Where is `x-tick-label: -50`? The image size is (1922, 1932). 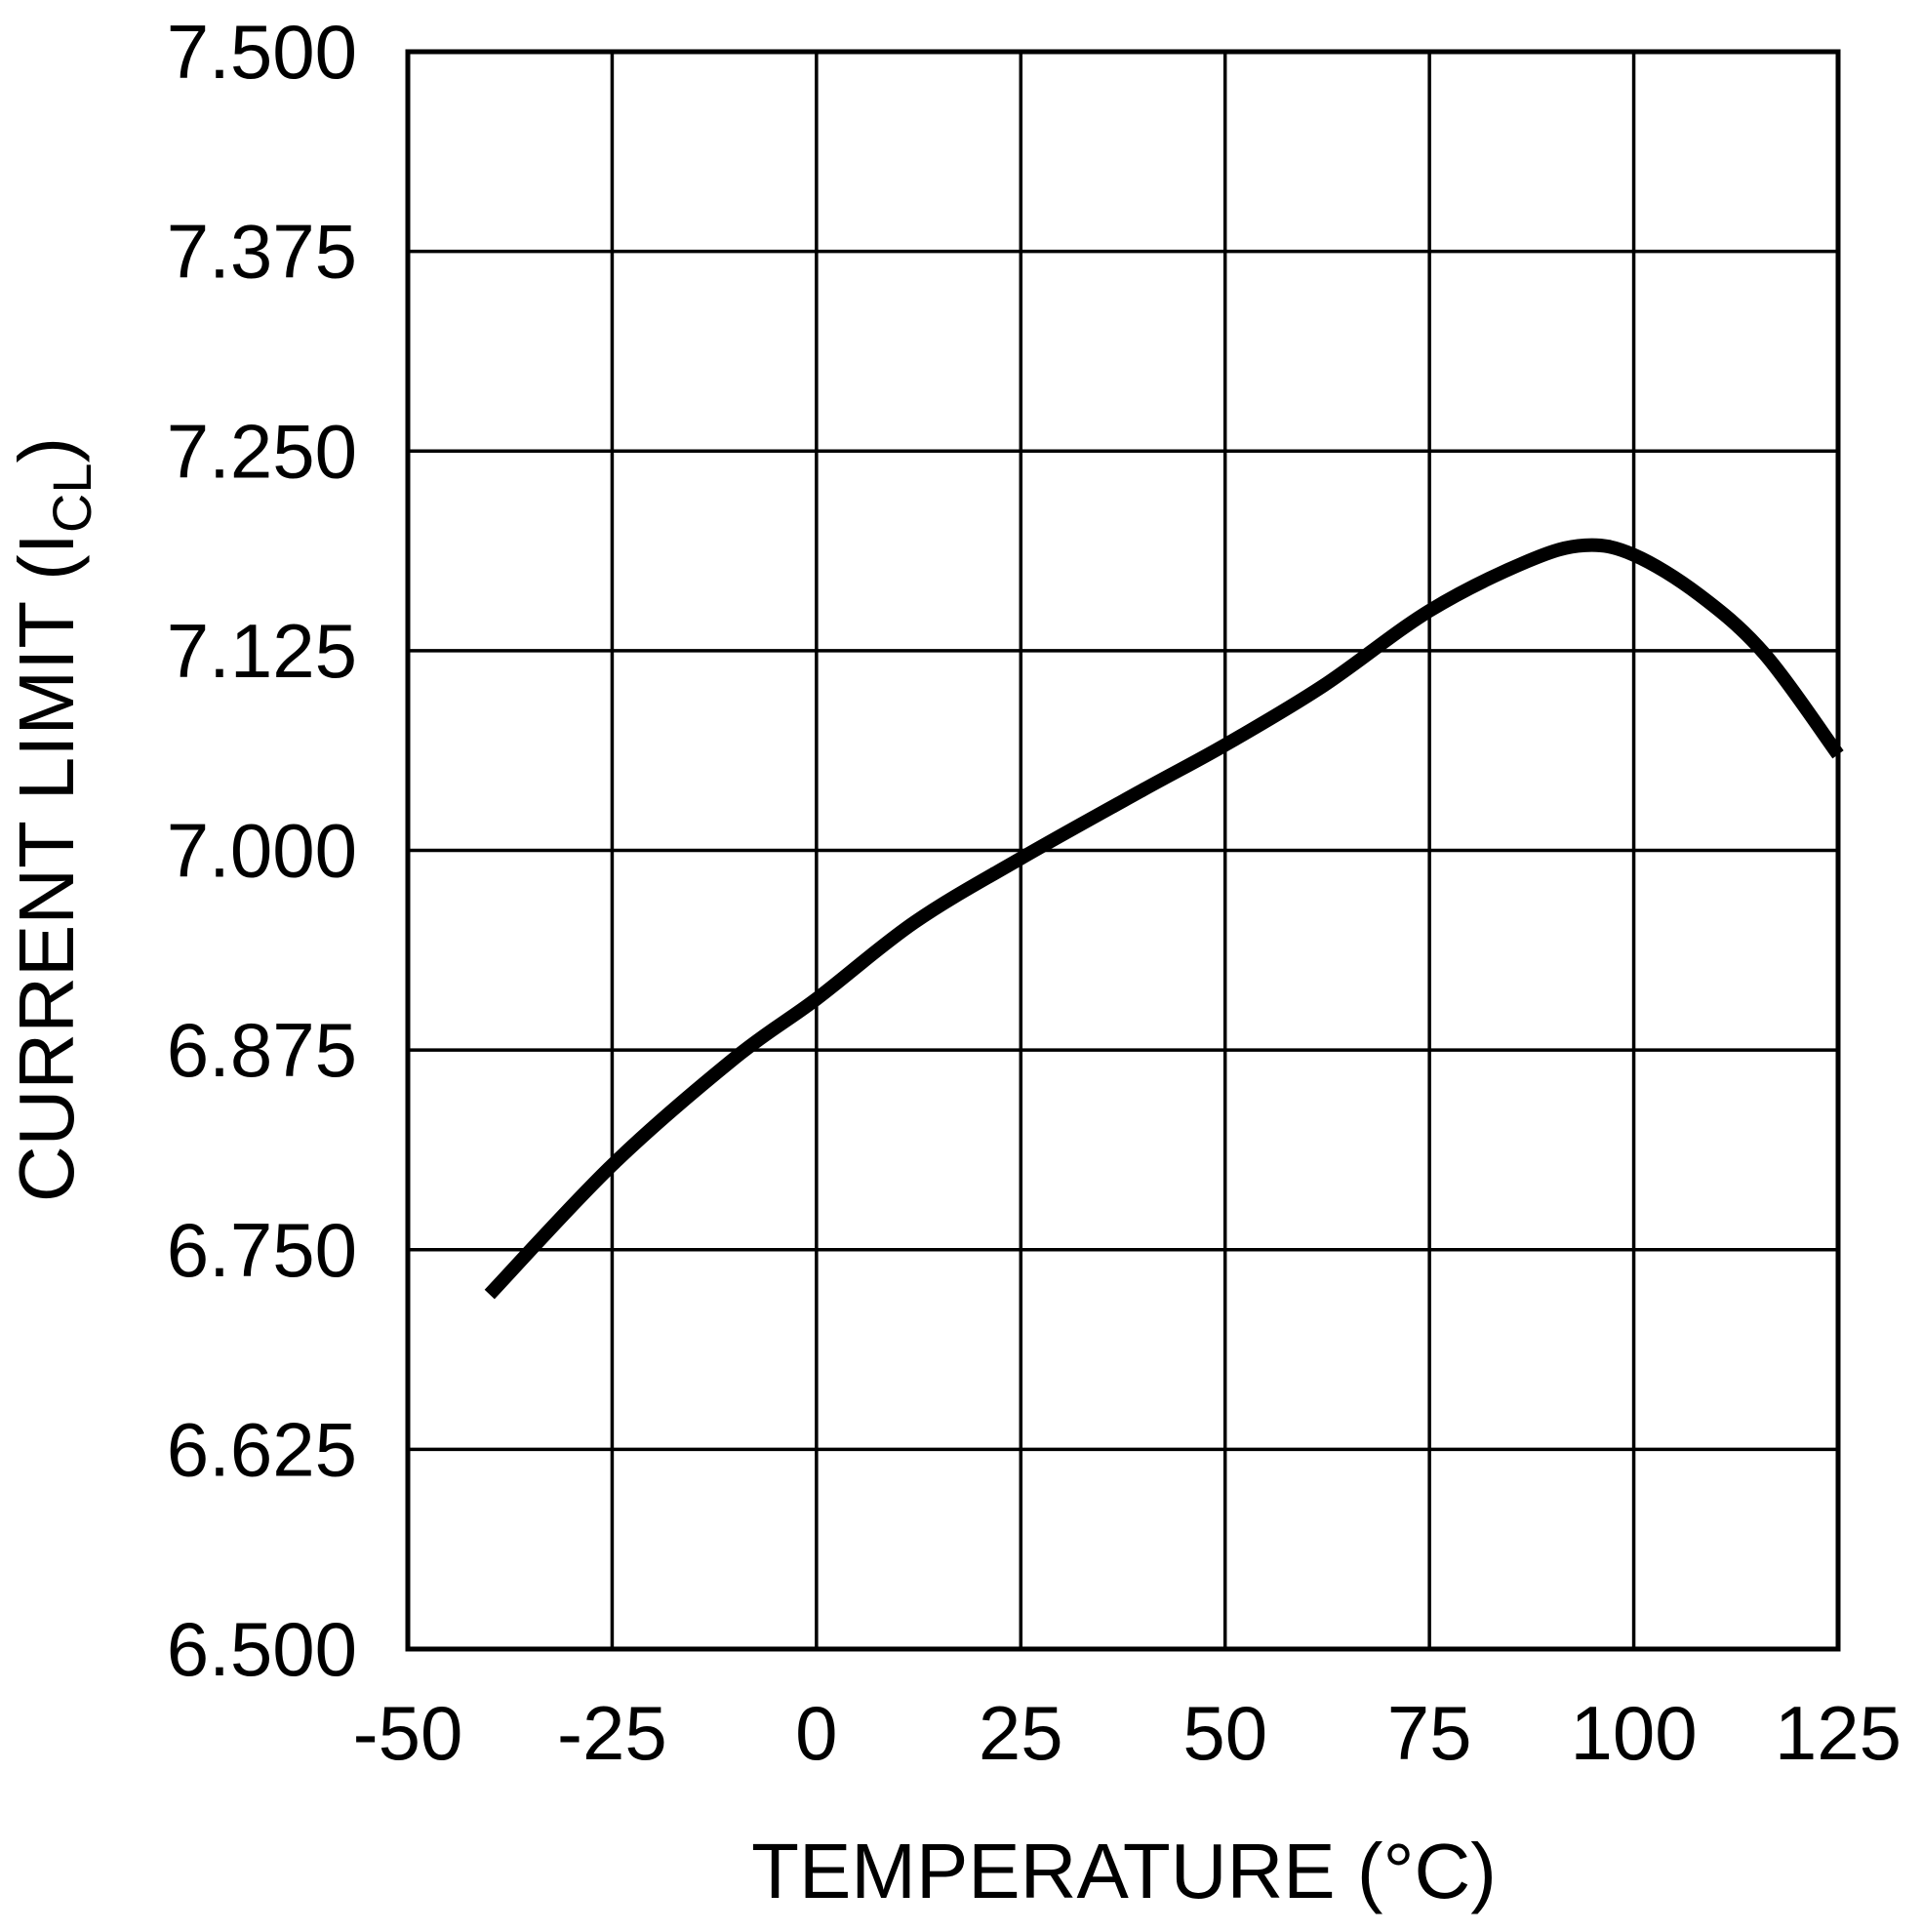 x-tick-label: -50 is located at coordinates (408, 1733).